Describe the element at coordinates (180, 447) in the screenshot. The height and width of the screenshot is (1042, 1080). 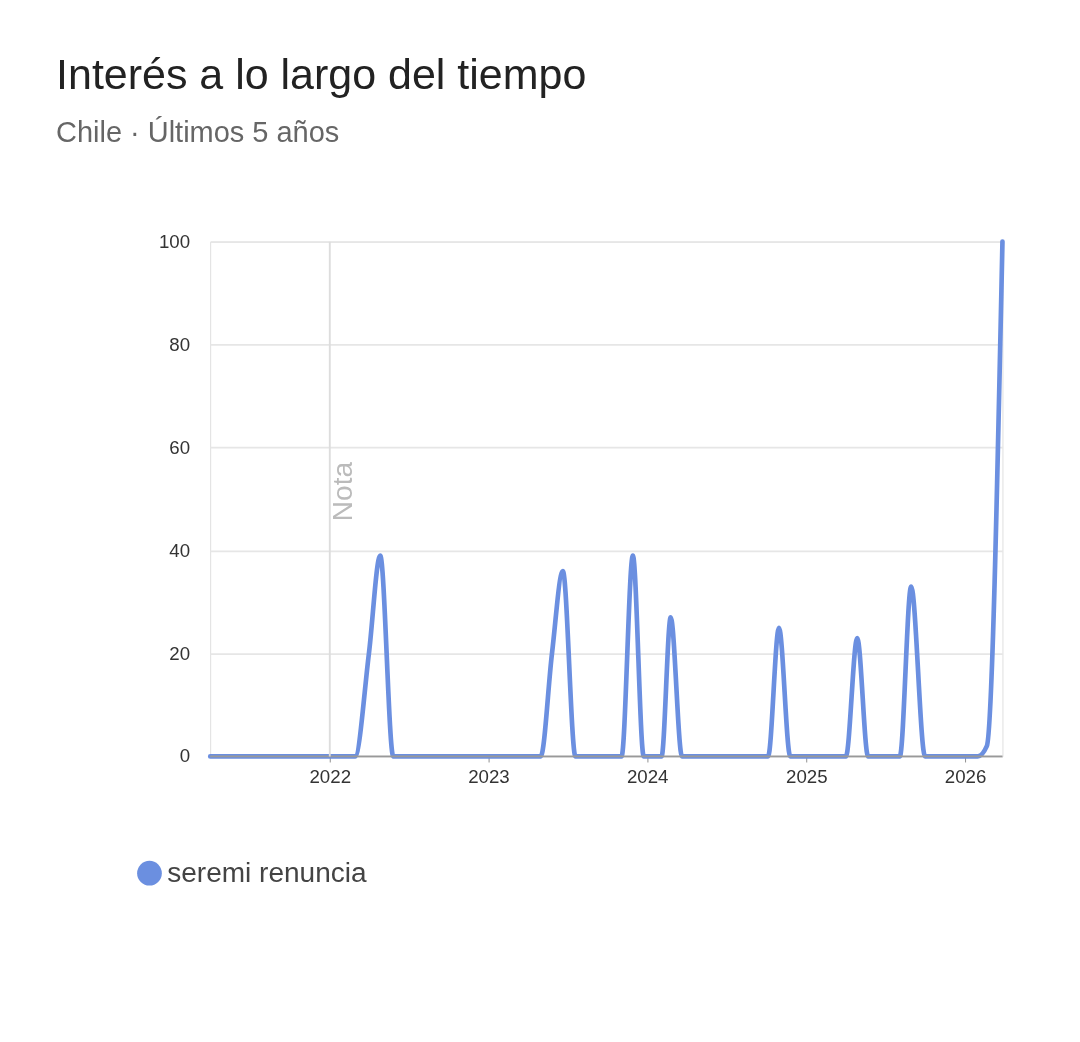
I see `y-tick-label: 60` at that location.